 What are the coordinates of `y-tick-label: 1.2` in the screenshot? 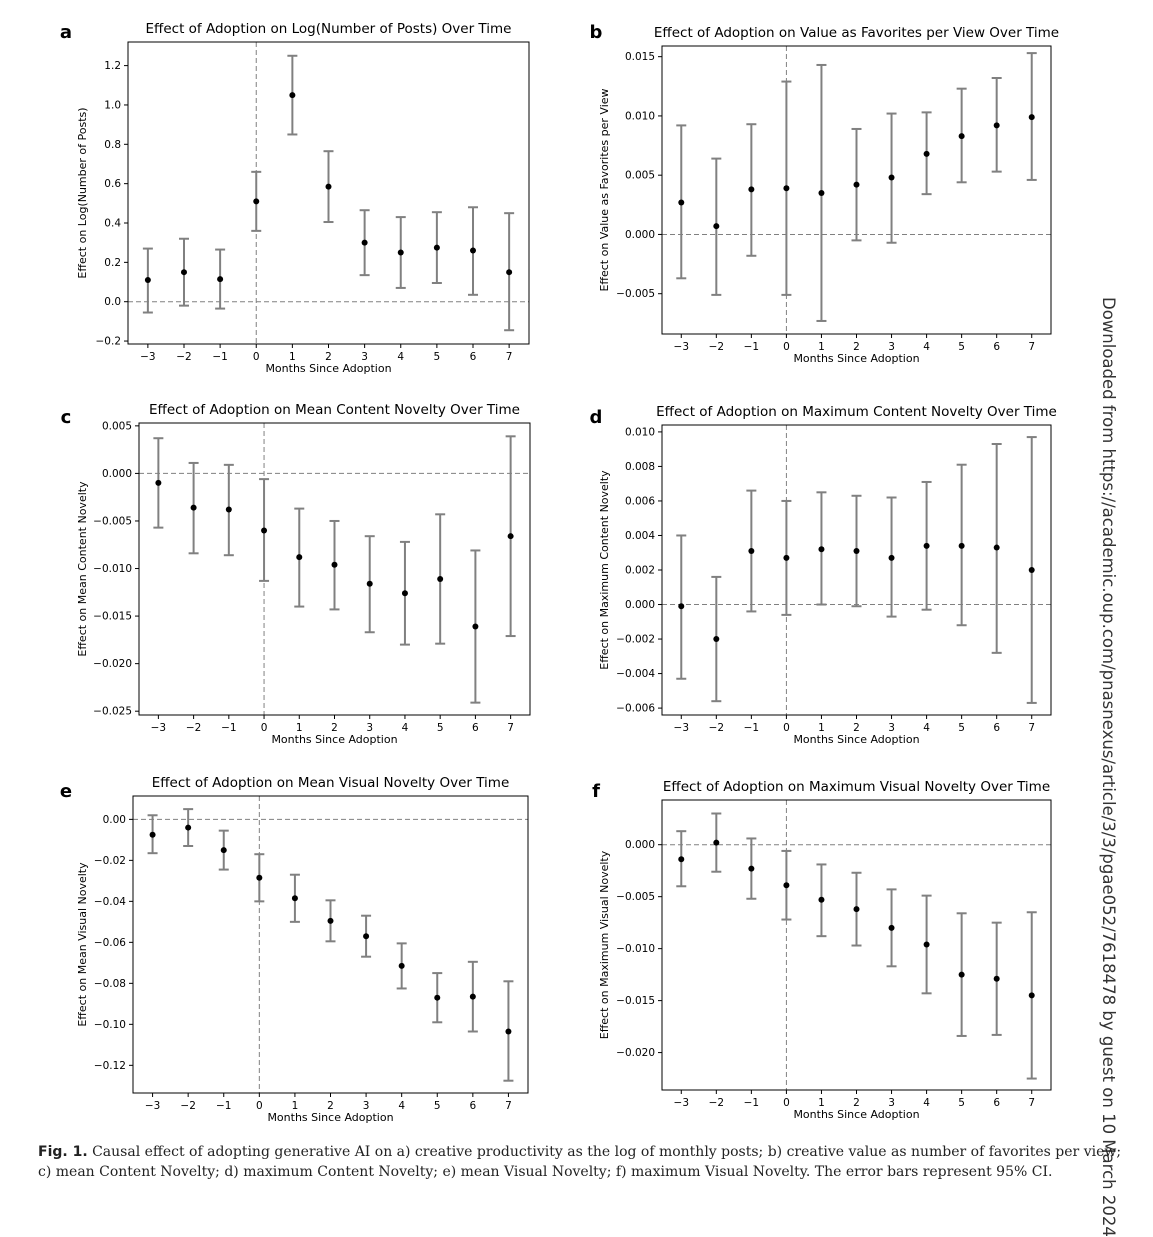 It's located at (112, 66).